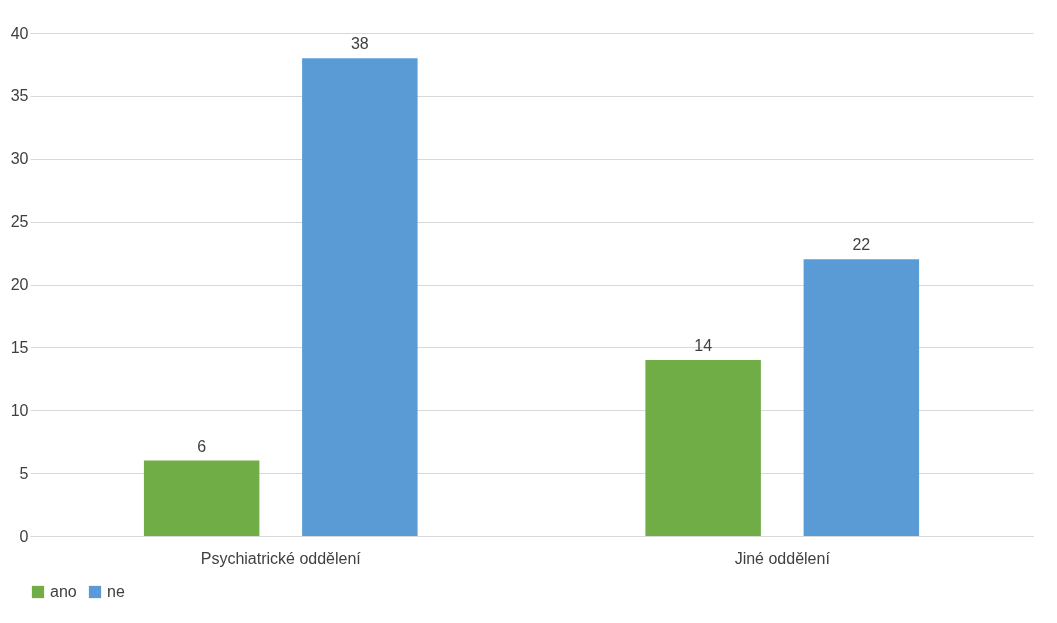  I want to click on legend-label: ano, so click(63, 591).